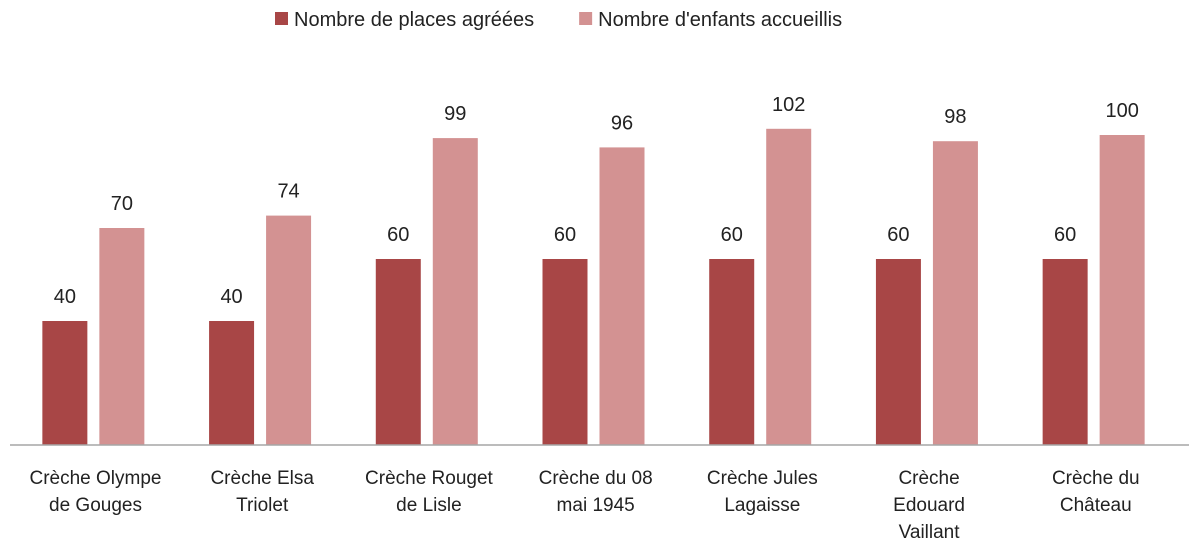 This screenshot has height=555, width=1189. I want to click on x-tick-label: Crèche Jules Lagaisse, so click(762, 492).